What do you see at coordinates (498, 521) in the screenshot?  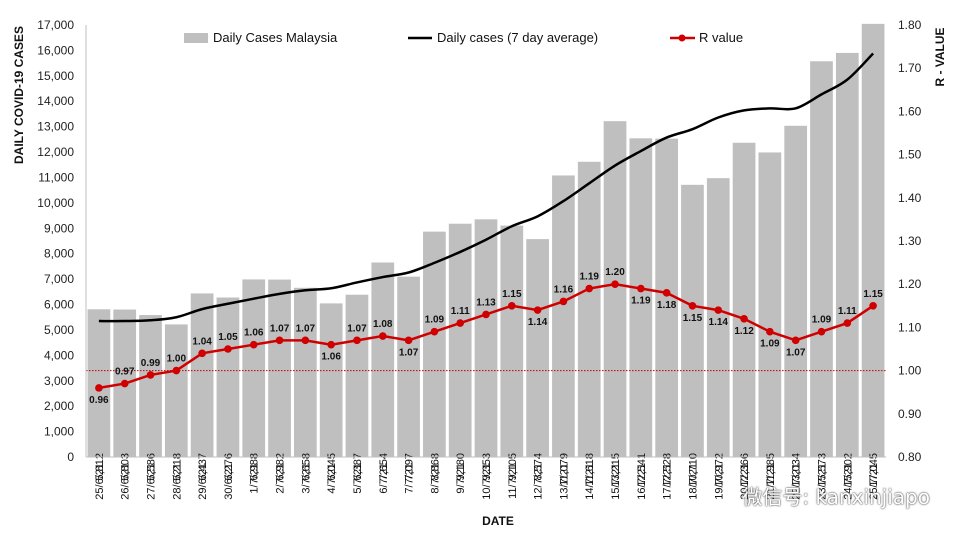 I see `x-axis-title: DATE` at bounding box center [498, 521].